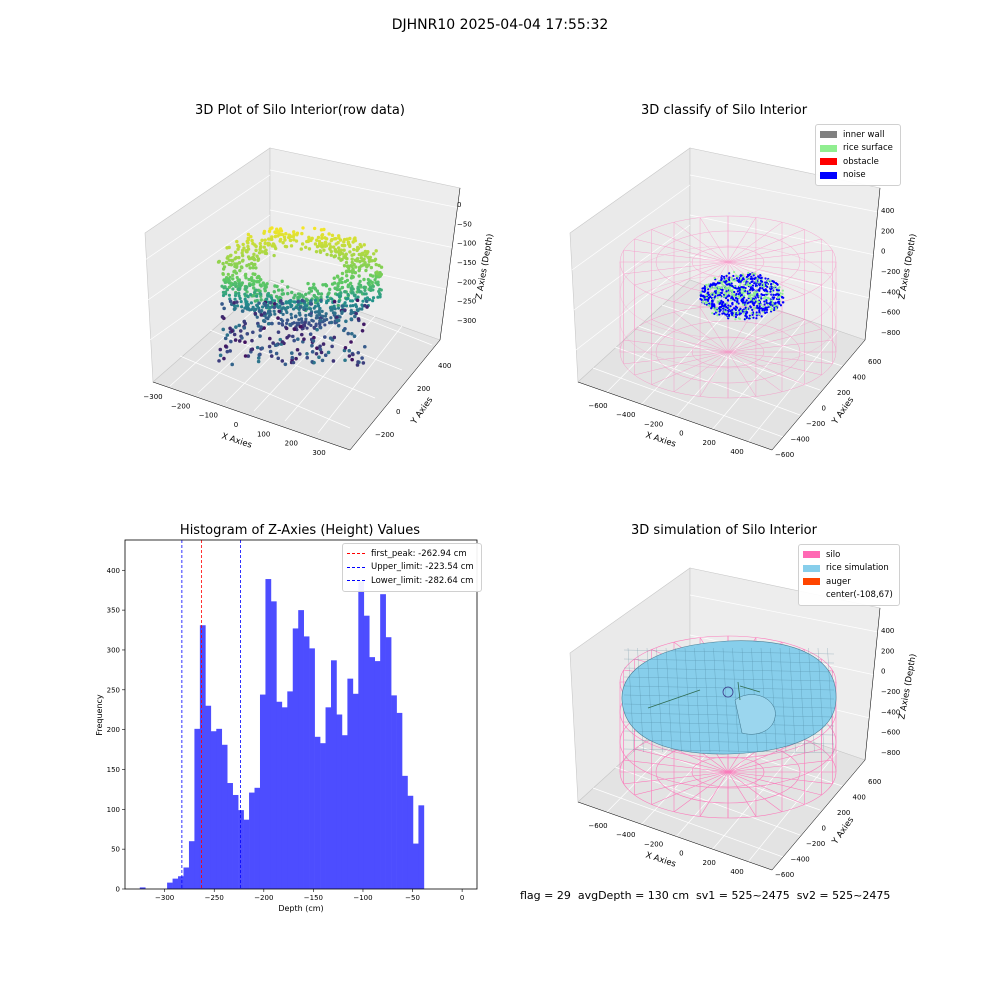 This screenshot has height=1000, width=1000. Describe the element at coordinates (180, 406) in the screenshot. I see `x-tick-label: −200` at that location.